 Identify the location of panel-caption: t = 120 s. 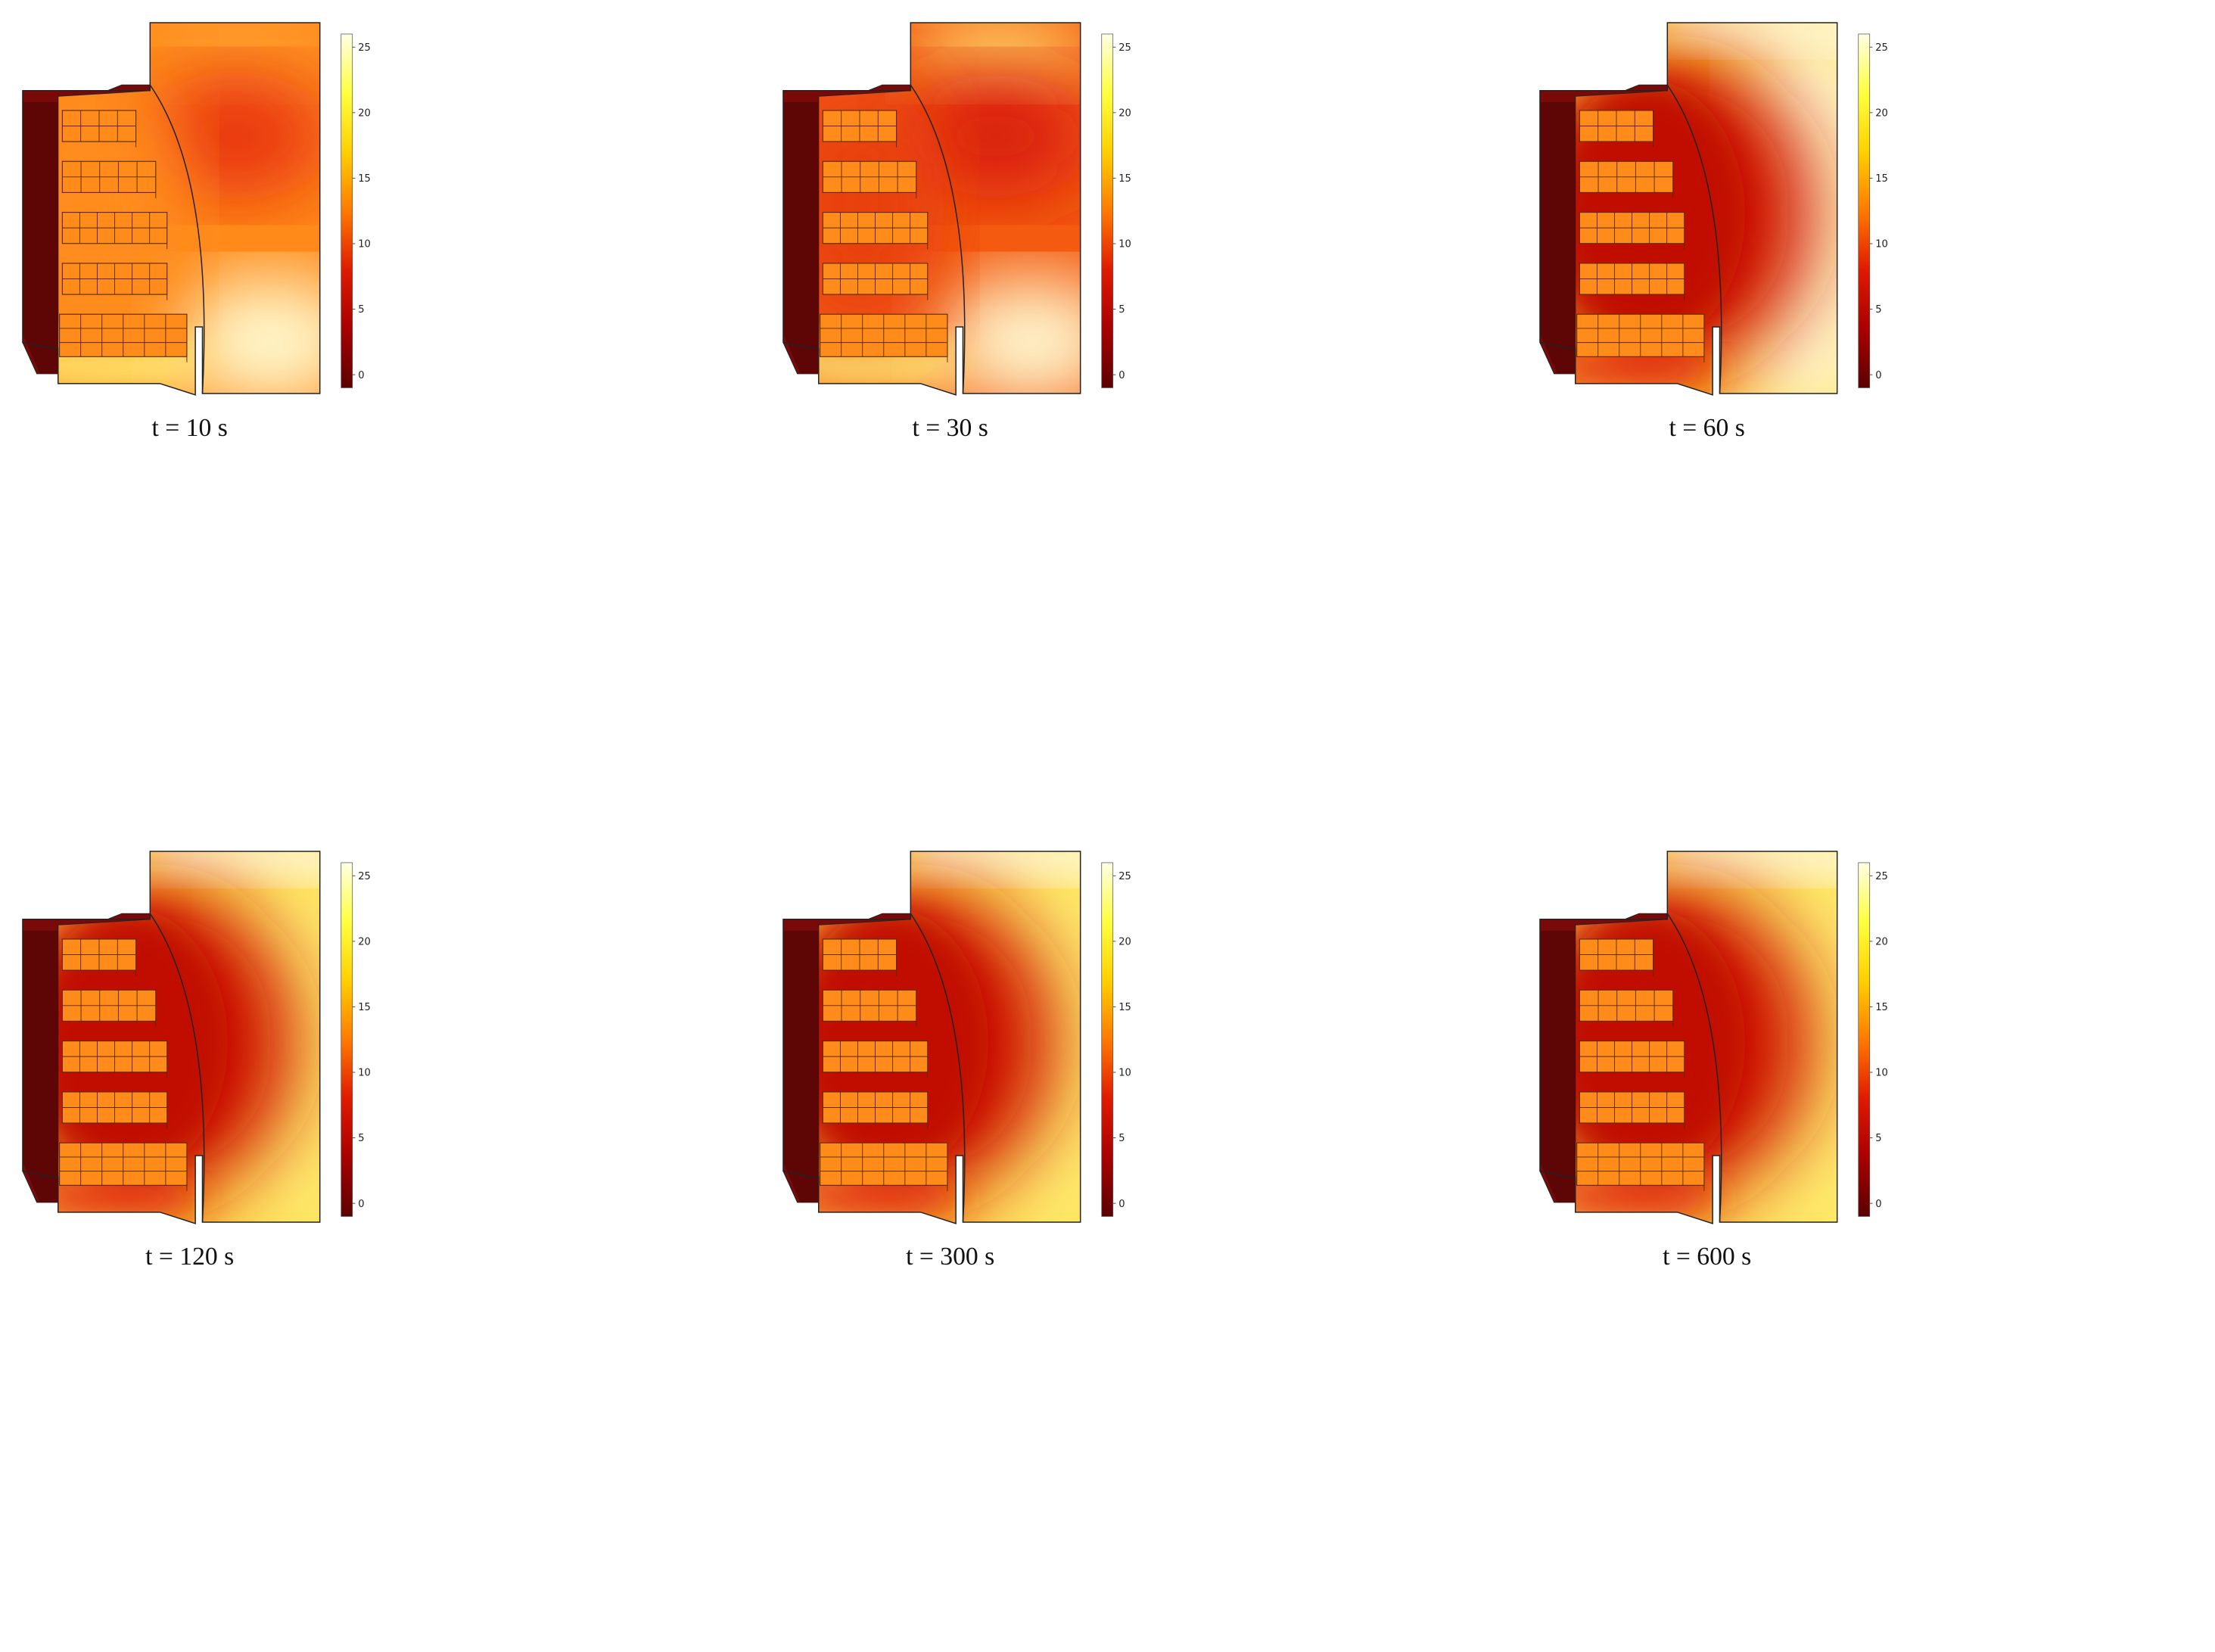
(190, 1257).